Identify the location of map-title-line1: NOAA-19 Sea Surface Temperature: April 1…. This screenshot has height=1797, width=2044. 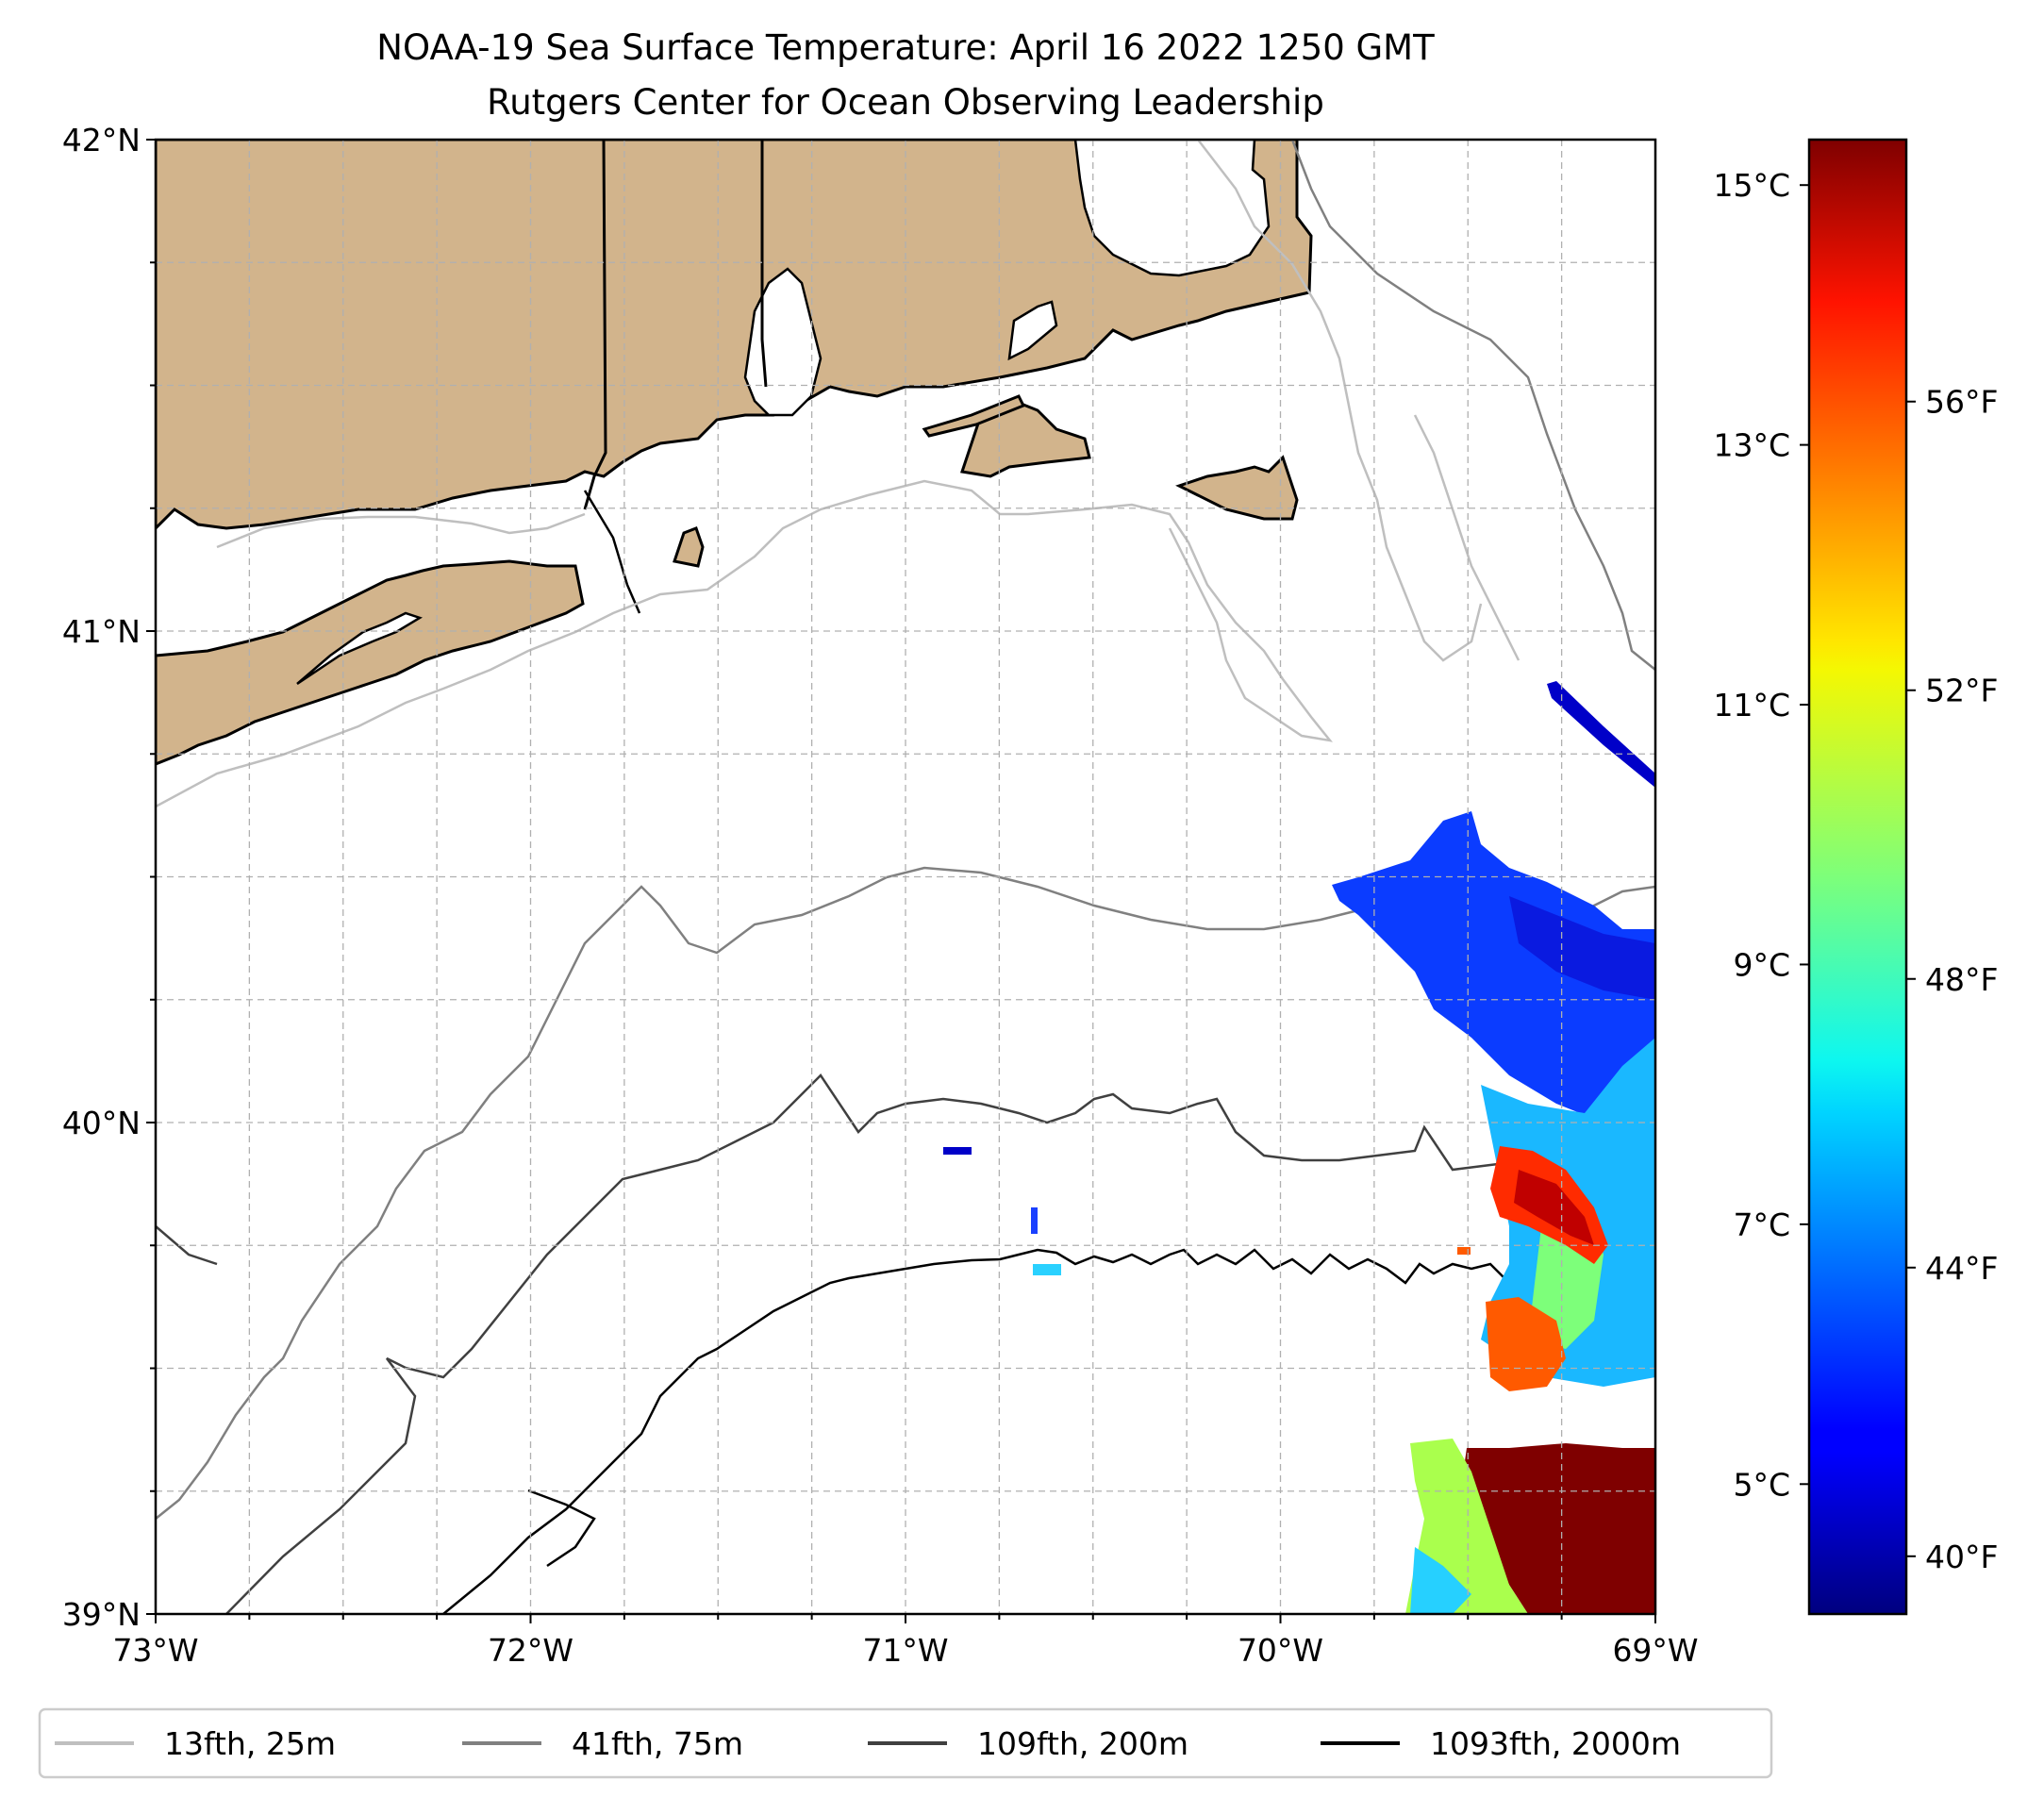
(905, 47).